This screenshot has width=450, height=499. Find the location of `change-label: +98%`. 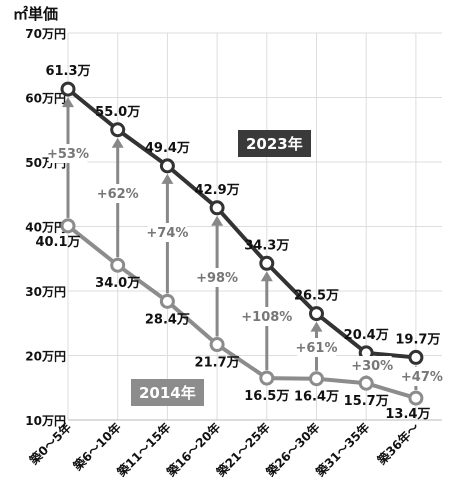

change-label: +98% is located at coordinates (217, 278).